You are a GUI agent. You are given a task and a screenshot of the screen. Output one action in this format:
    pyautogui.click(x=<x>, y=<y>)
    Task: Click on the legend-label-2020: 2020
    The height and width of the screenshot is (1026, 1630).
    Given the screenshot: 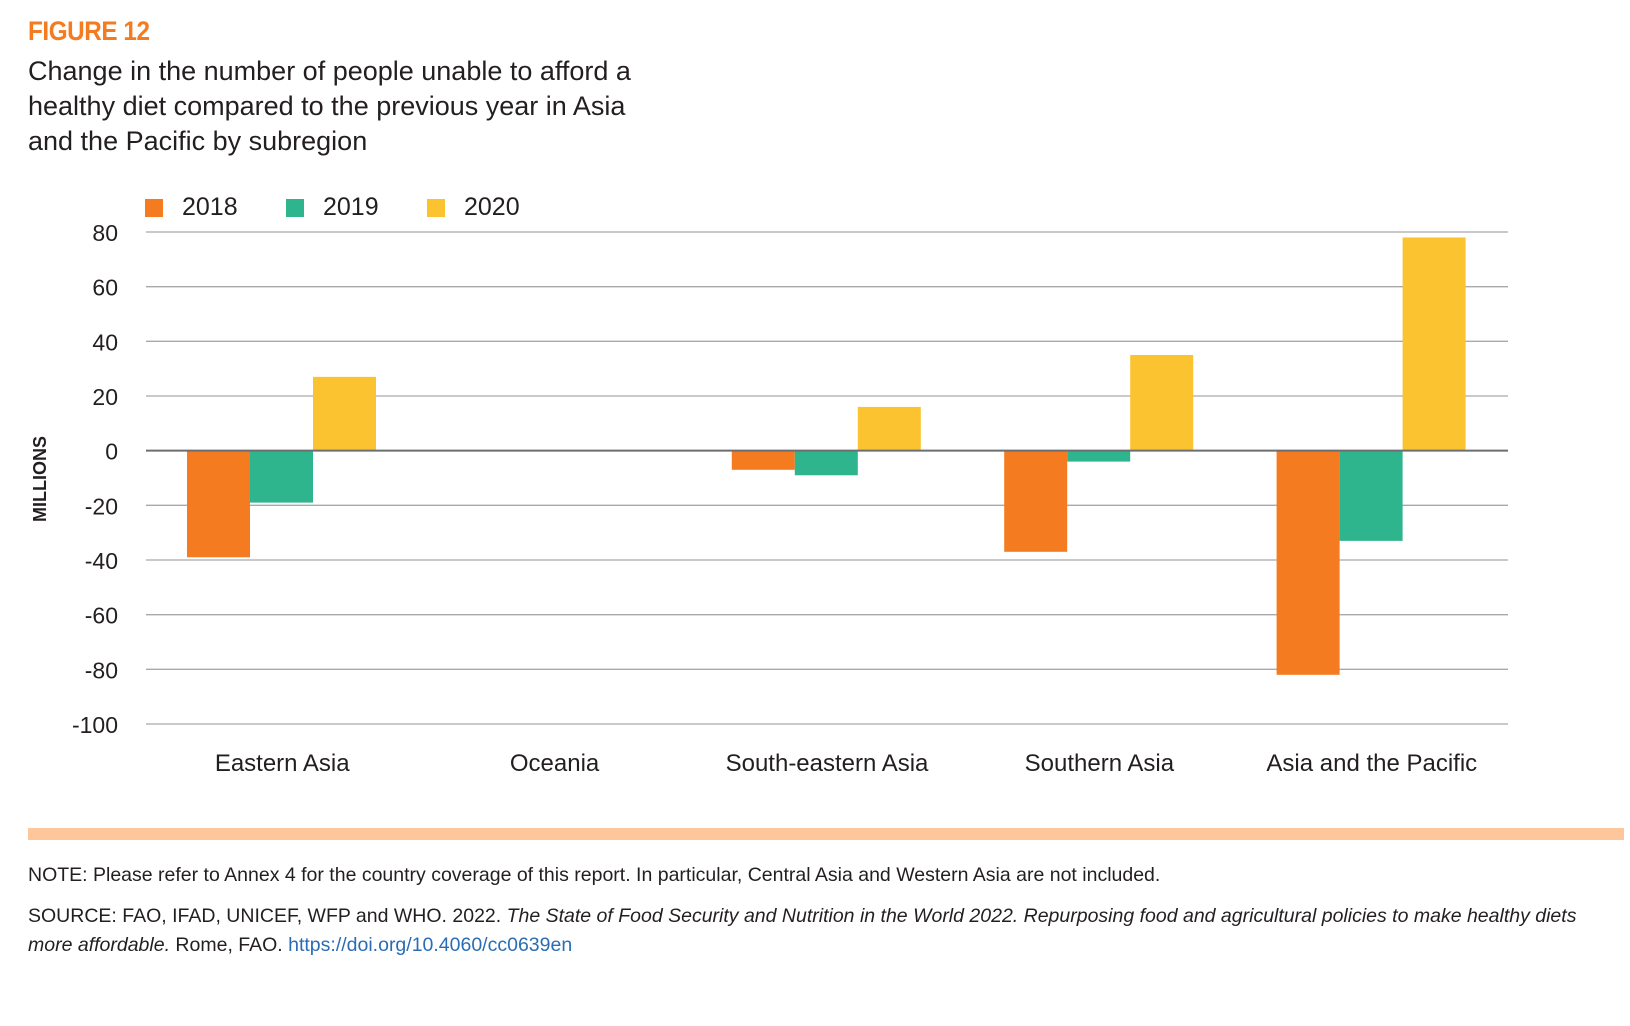 What is the action you would take?
    pyautogui.click(x=492, y=207)
    